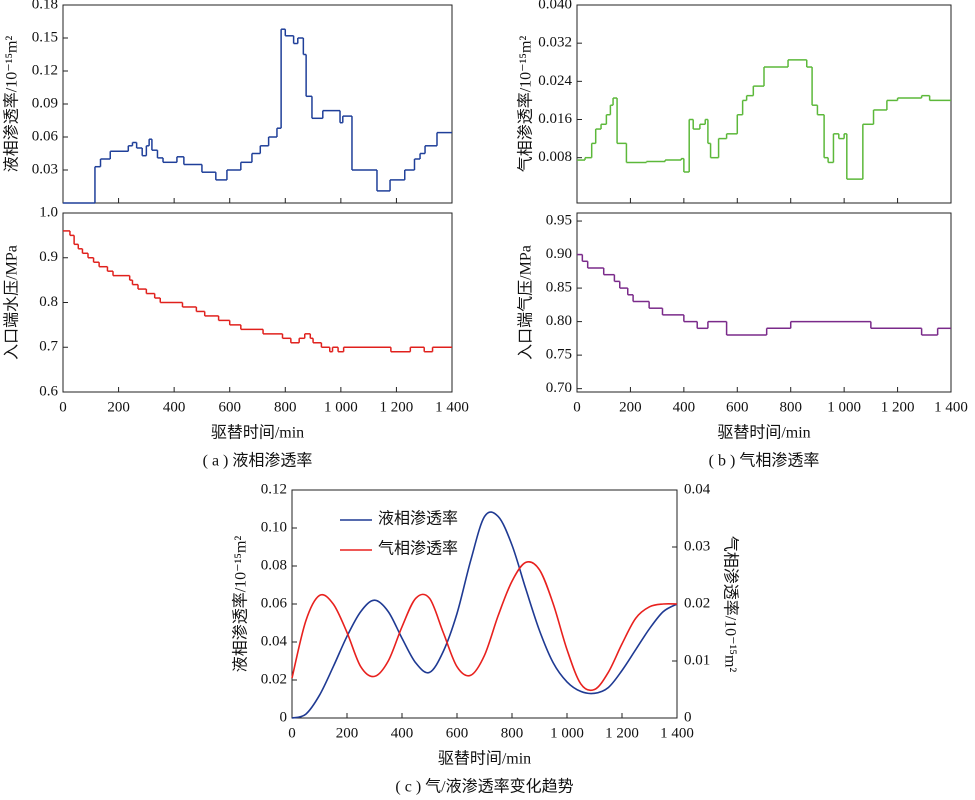 The image size is (975, 800). Describe the element at coordinates (48, 212) in the screenshot. I see `y-tick-label: 1.0` at that location.